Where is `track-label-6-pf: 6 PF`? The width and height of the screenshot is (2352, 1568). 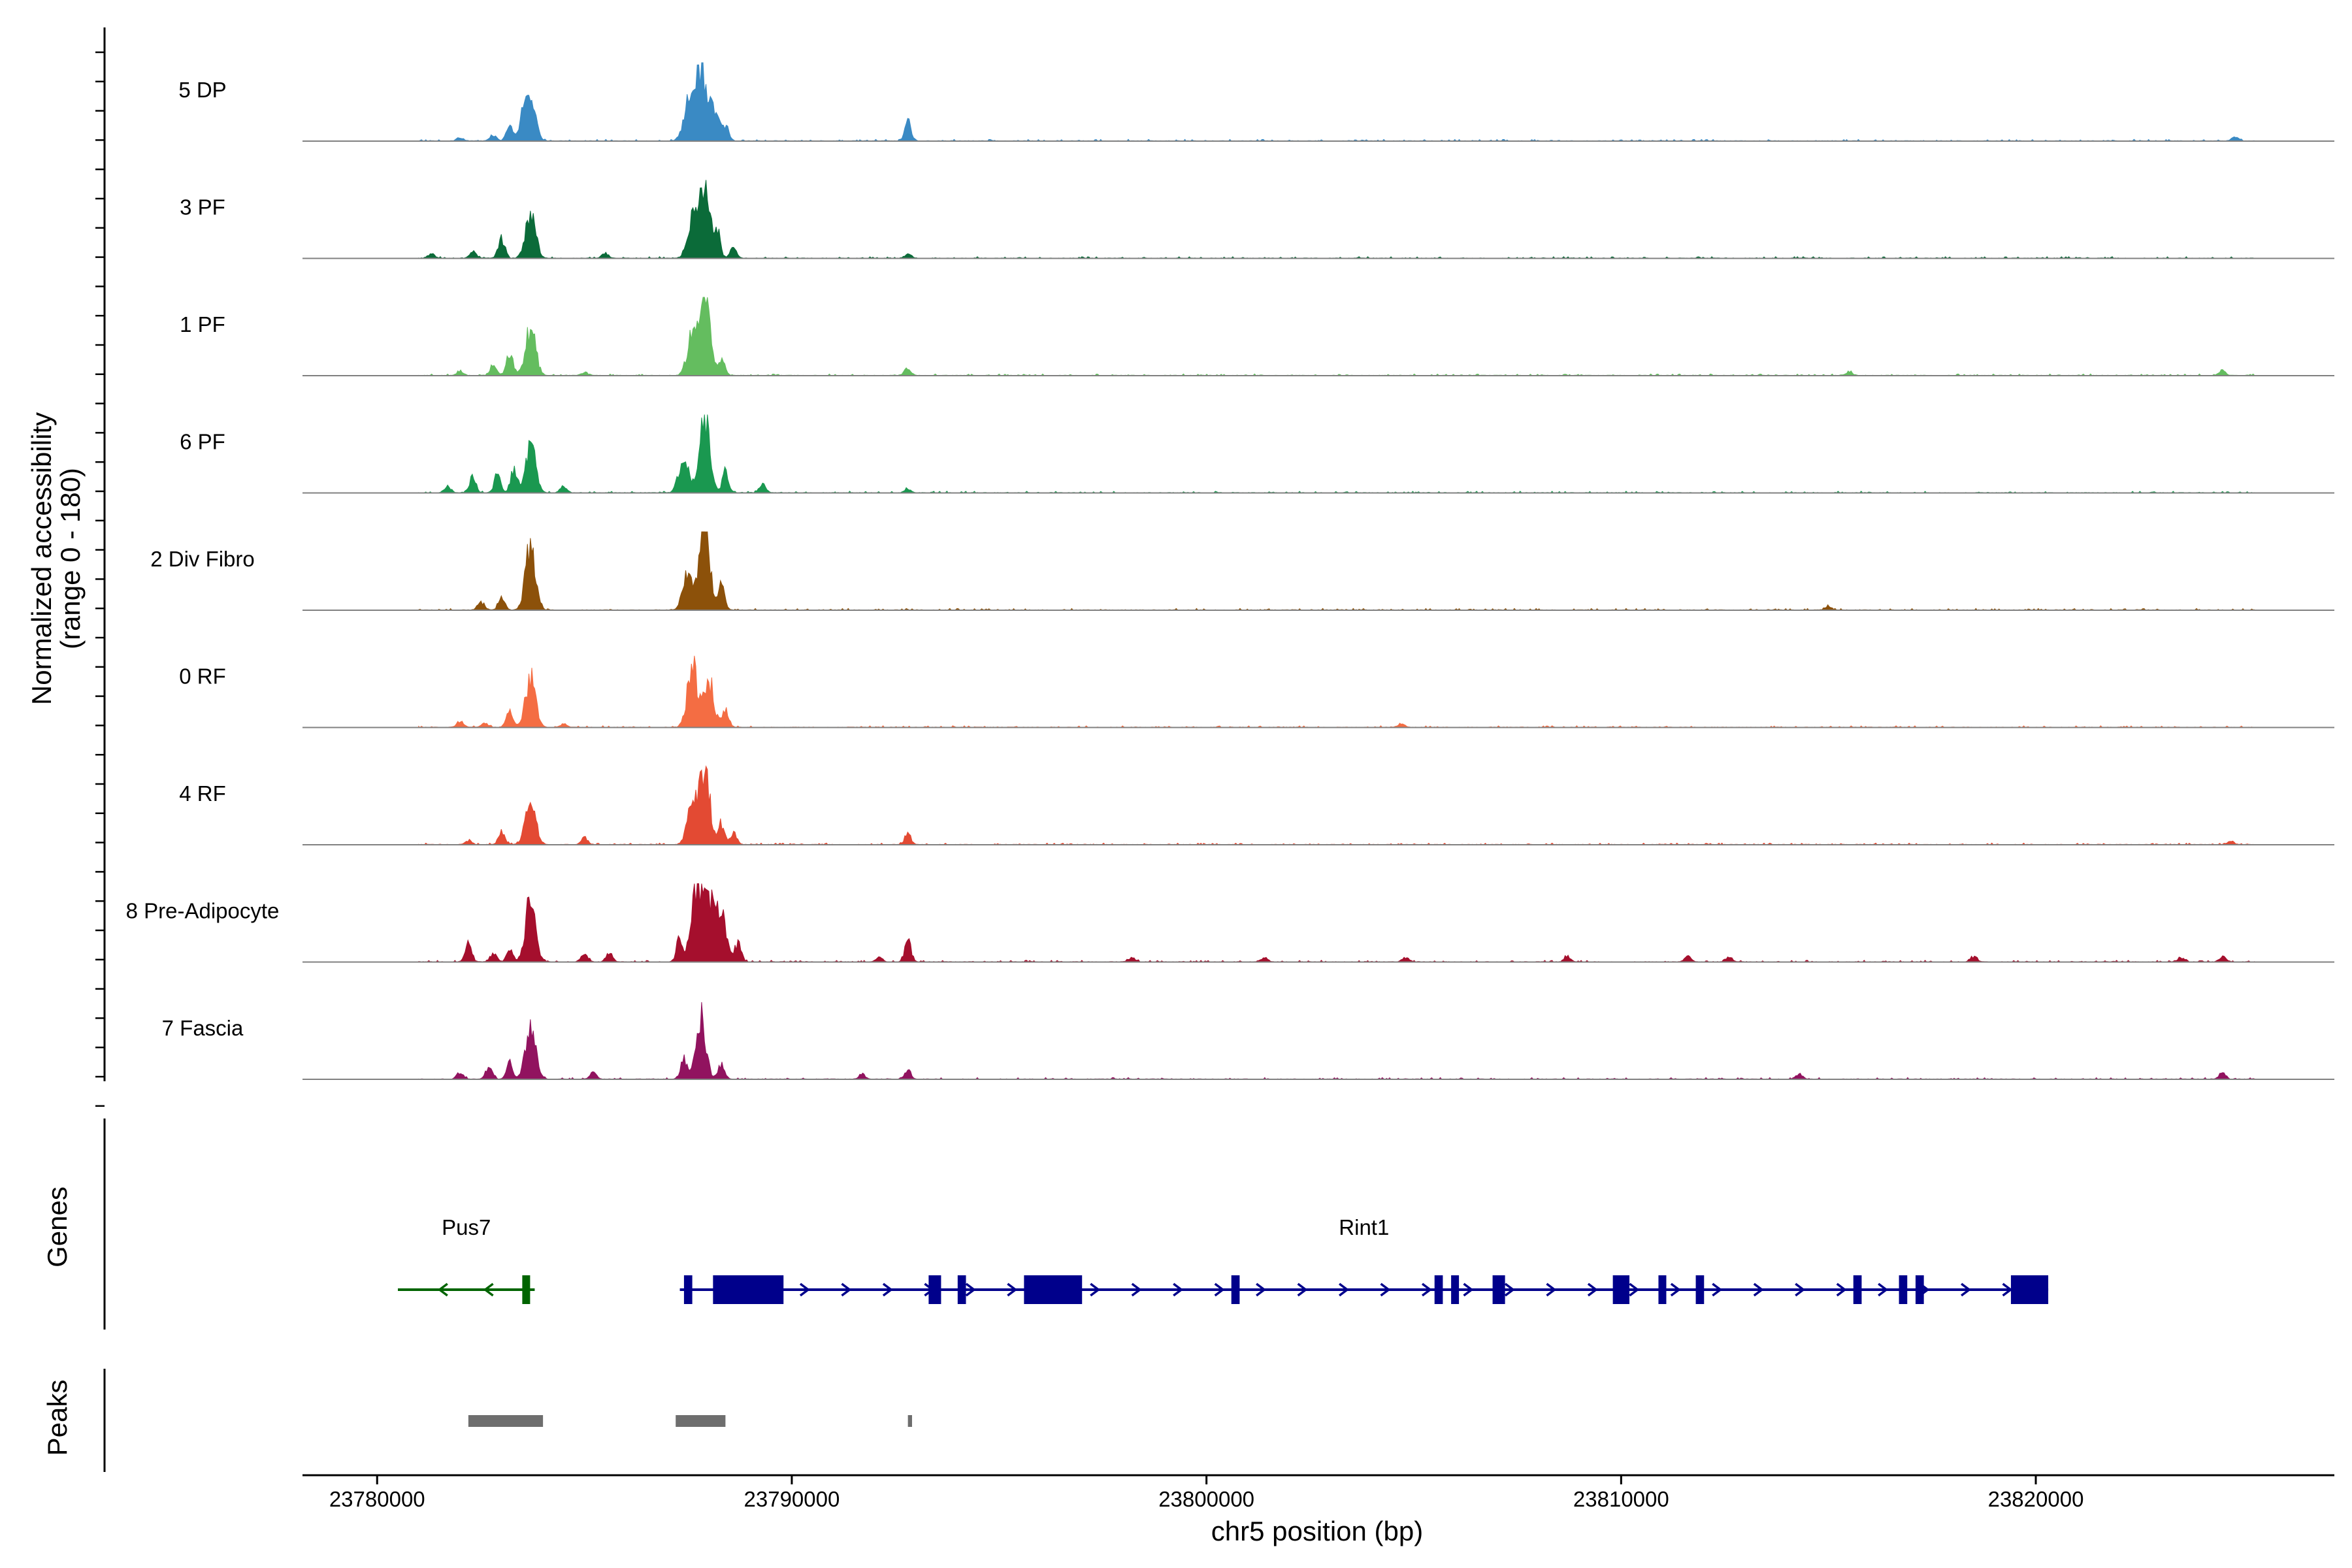 track-label-6-pf: 6 PF is located at coordinates (202, 442).